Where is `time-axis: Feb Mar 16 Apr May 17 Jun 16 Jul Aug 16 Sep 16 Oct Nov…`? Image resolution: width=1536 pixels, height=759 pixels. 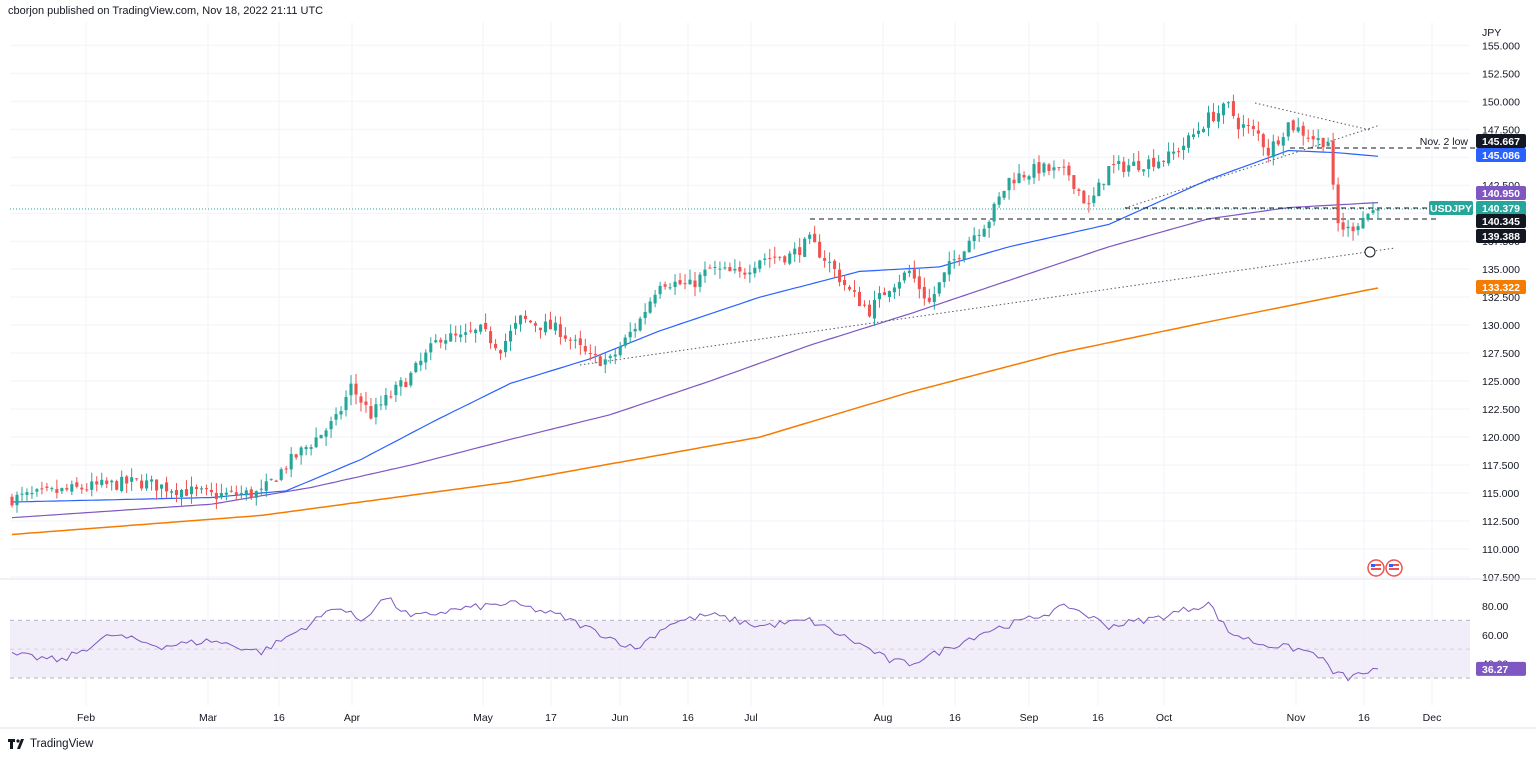 time-axis: Feb Mar 16 Apr May 17 Jun 16 Jul Aug 16 Sep 16 Oct Nov… is located at coordinates (759, 718).